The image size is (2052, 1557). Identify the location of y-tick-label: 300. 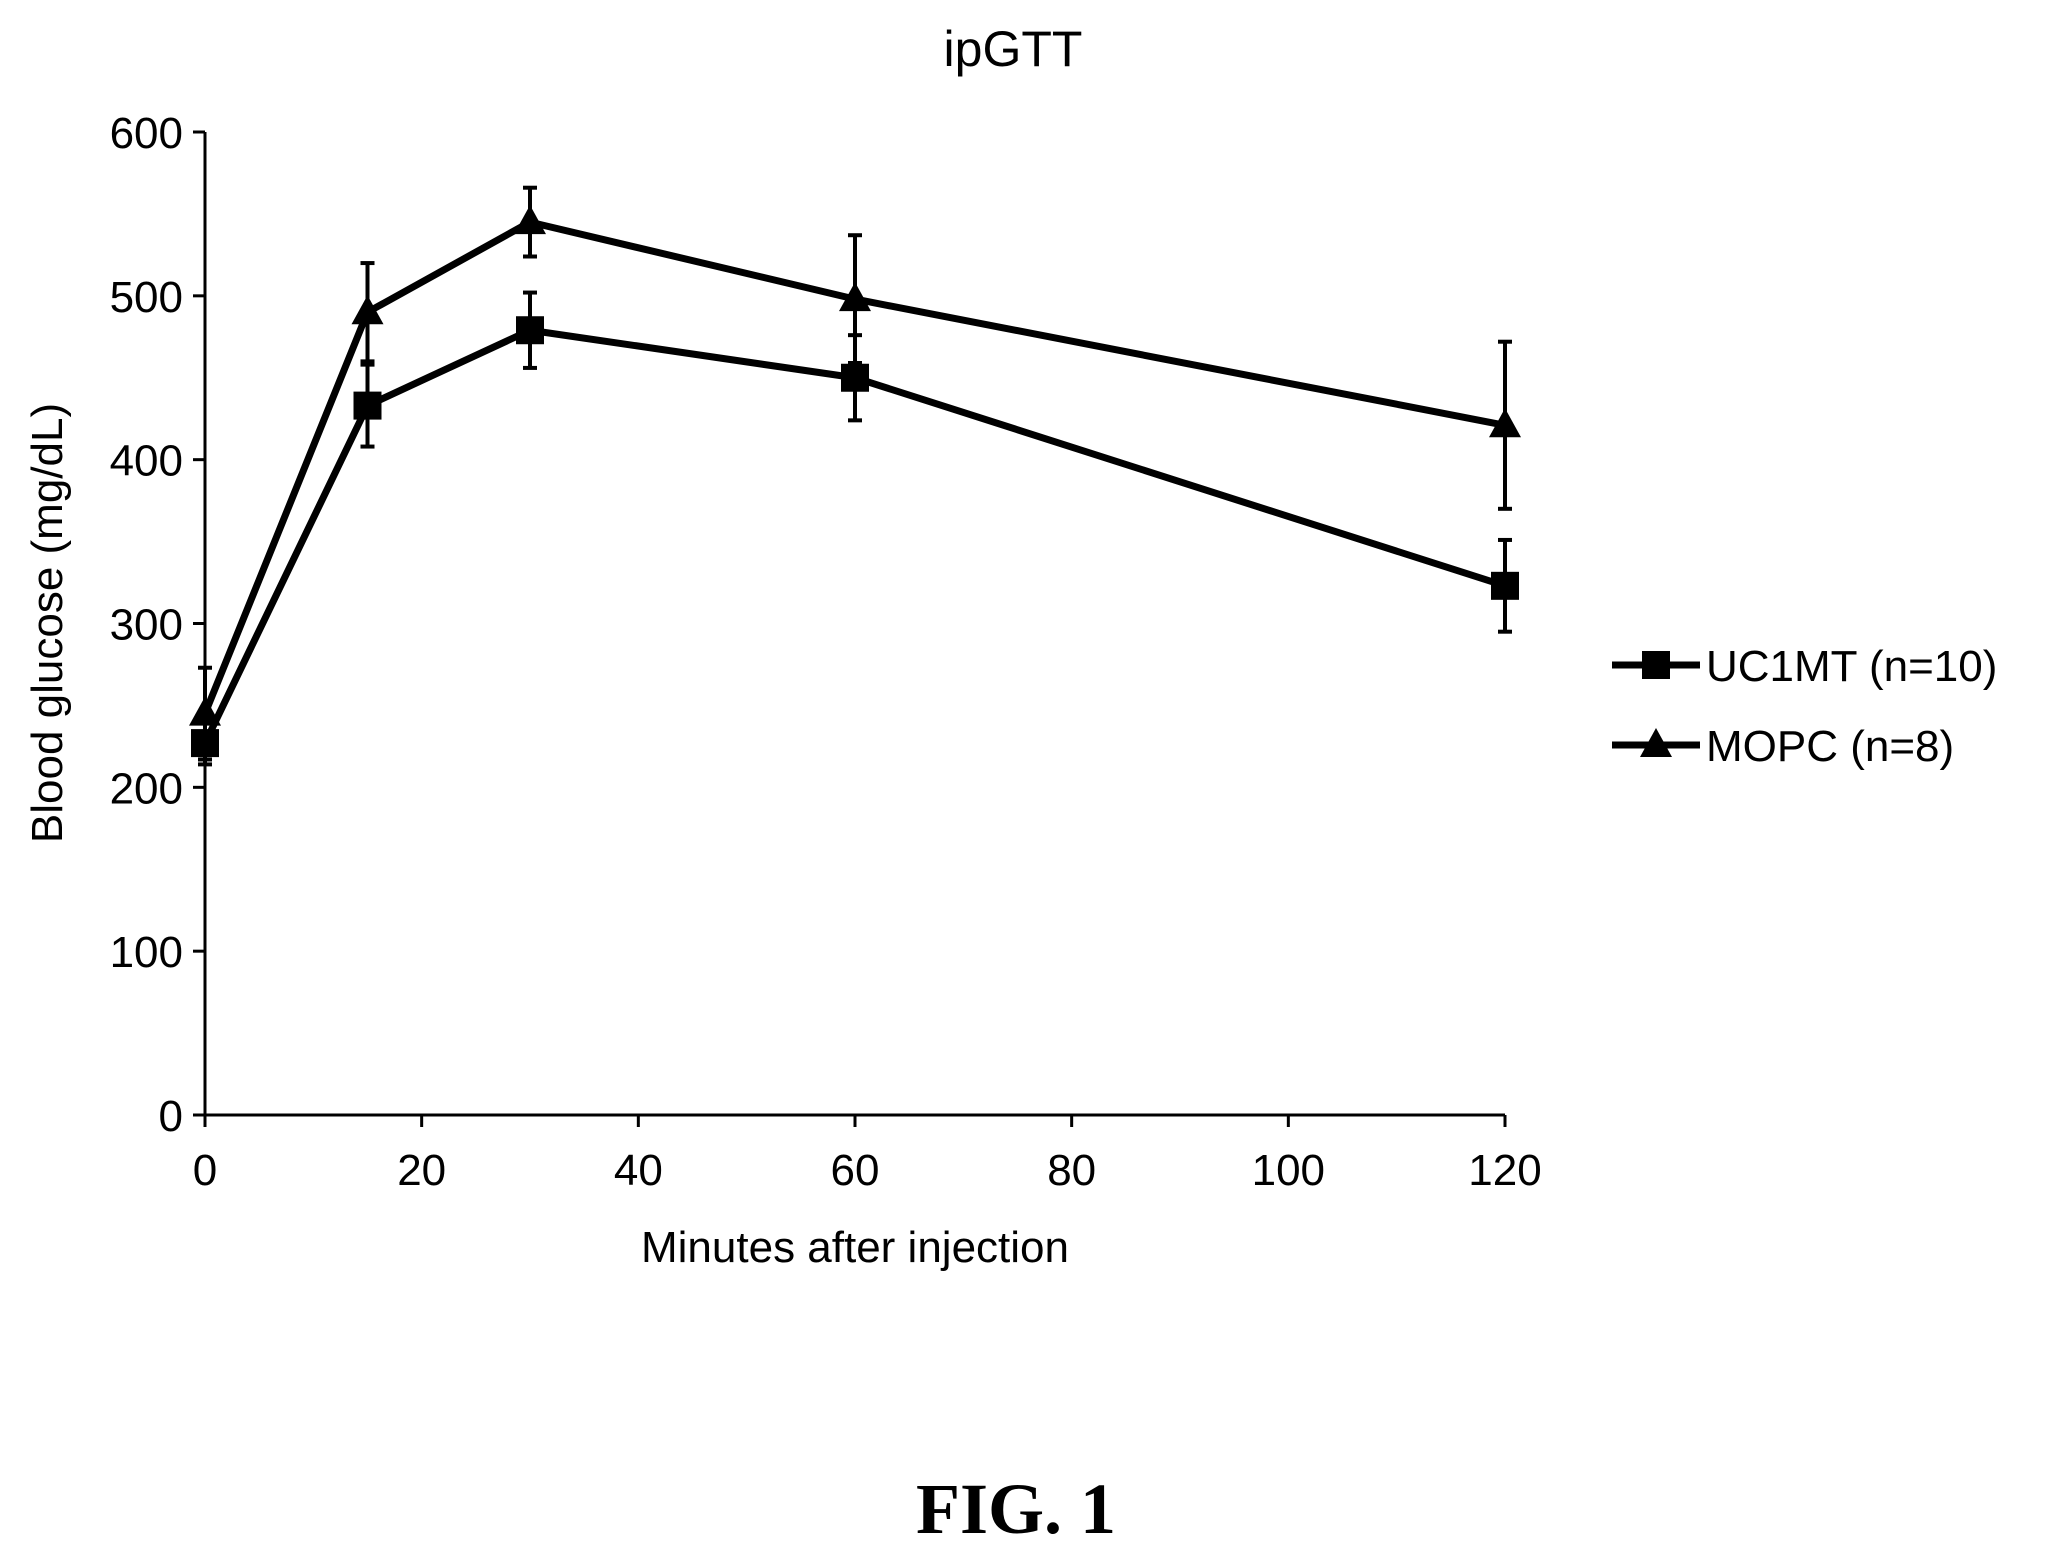
(146, 625).